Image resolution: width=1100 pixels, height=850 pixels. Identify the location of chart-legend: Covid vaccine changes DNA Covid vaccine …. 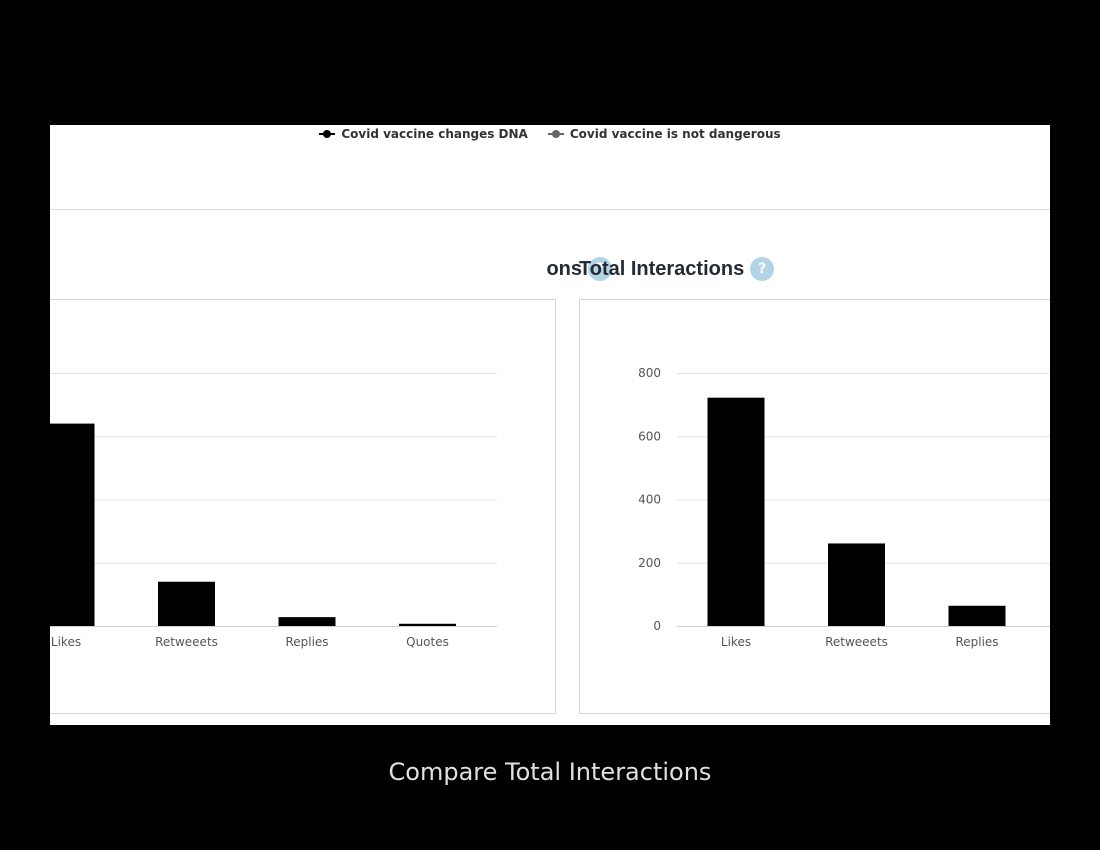
(550, 134).